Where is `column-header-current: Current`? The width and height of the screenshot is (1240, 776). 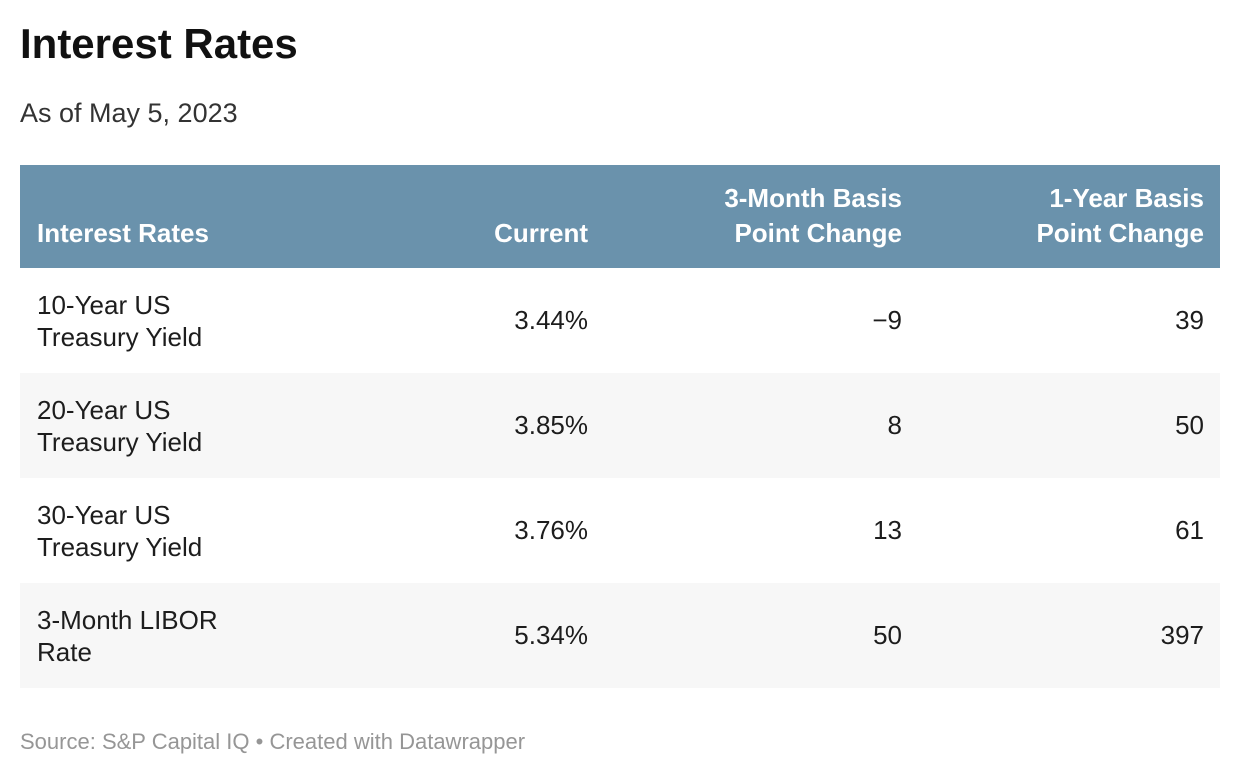 column-header-current: Current is located at coordinates (432, 216).